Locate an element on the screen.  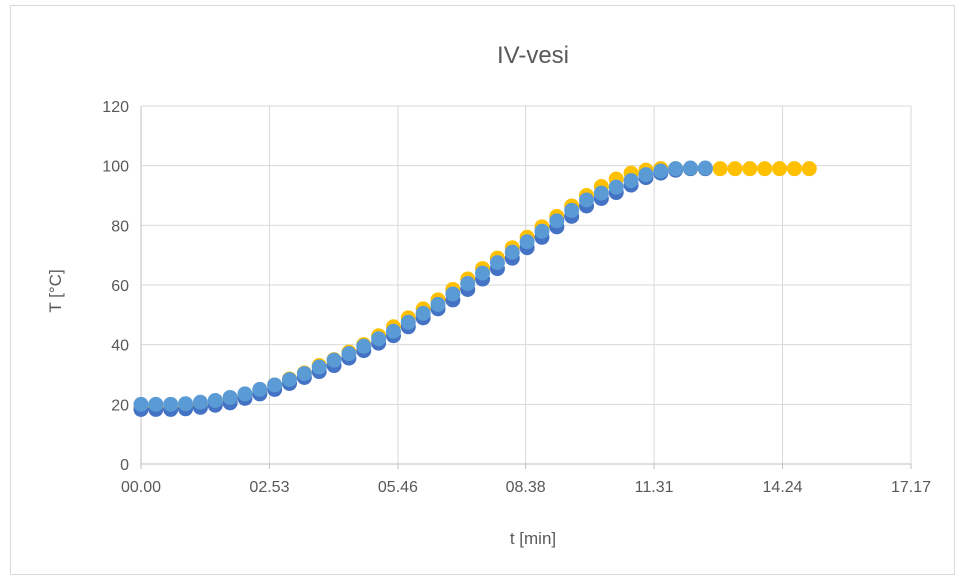
y-tick-label: 40 is located at coordinates (120, 346).